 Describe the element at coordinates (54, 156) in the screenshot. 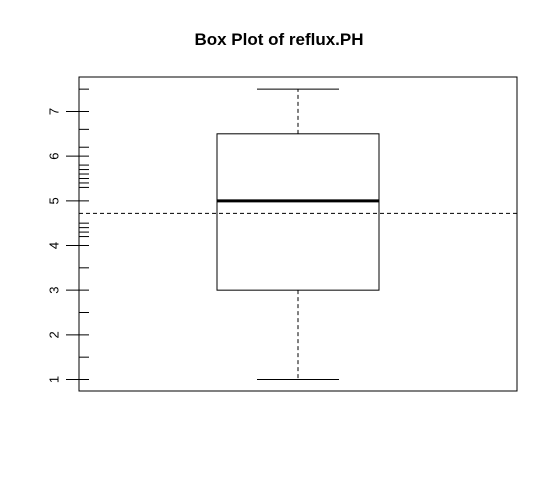

I see `y-tick-label: 6` at that location.